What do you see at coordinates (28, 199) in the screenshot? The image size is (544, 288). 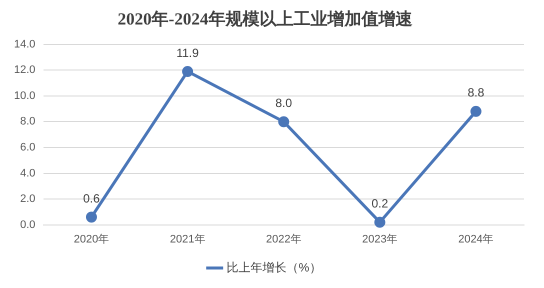 I see `y-tick-label: 2.0` at bounding box center [28, 199].